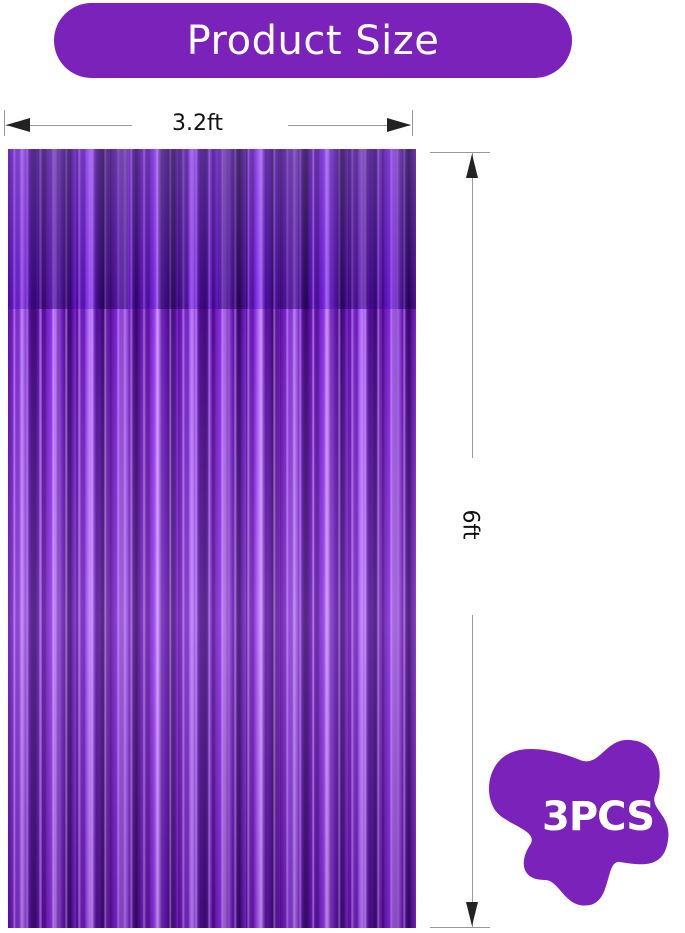  I want to click on height-tick-bottom, so click(460, 927).